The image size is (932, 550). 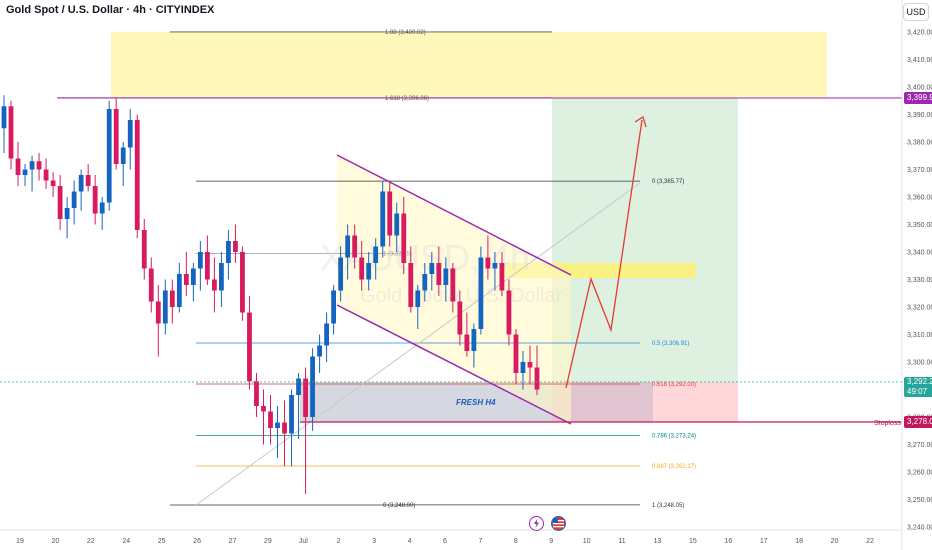 I want to click on y-tick-label: 3,400.00, so click(x=919, y=88).